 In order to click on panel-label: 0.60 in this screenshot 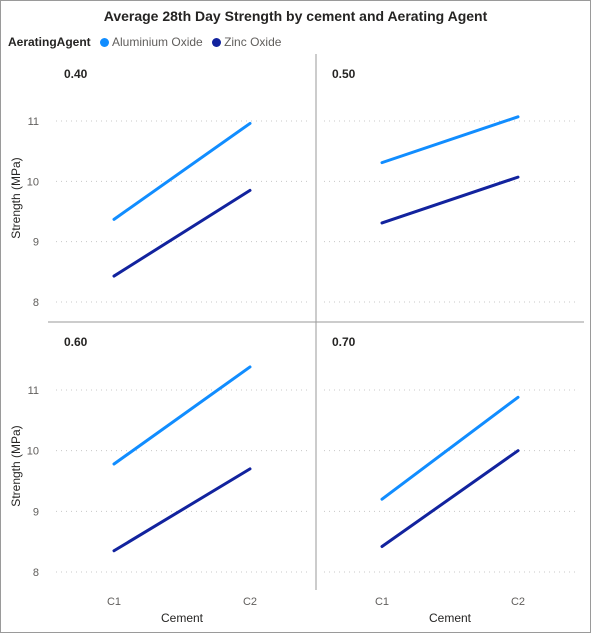, I will do `click(76, 342)`.